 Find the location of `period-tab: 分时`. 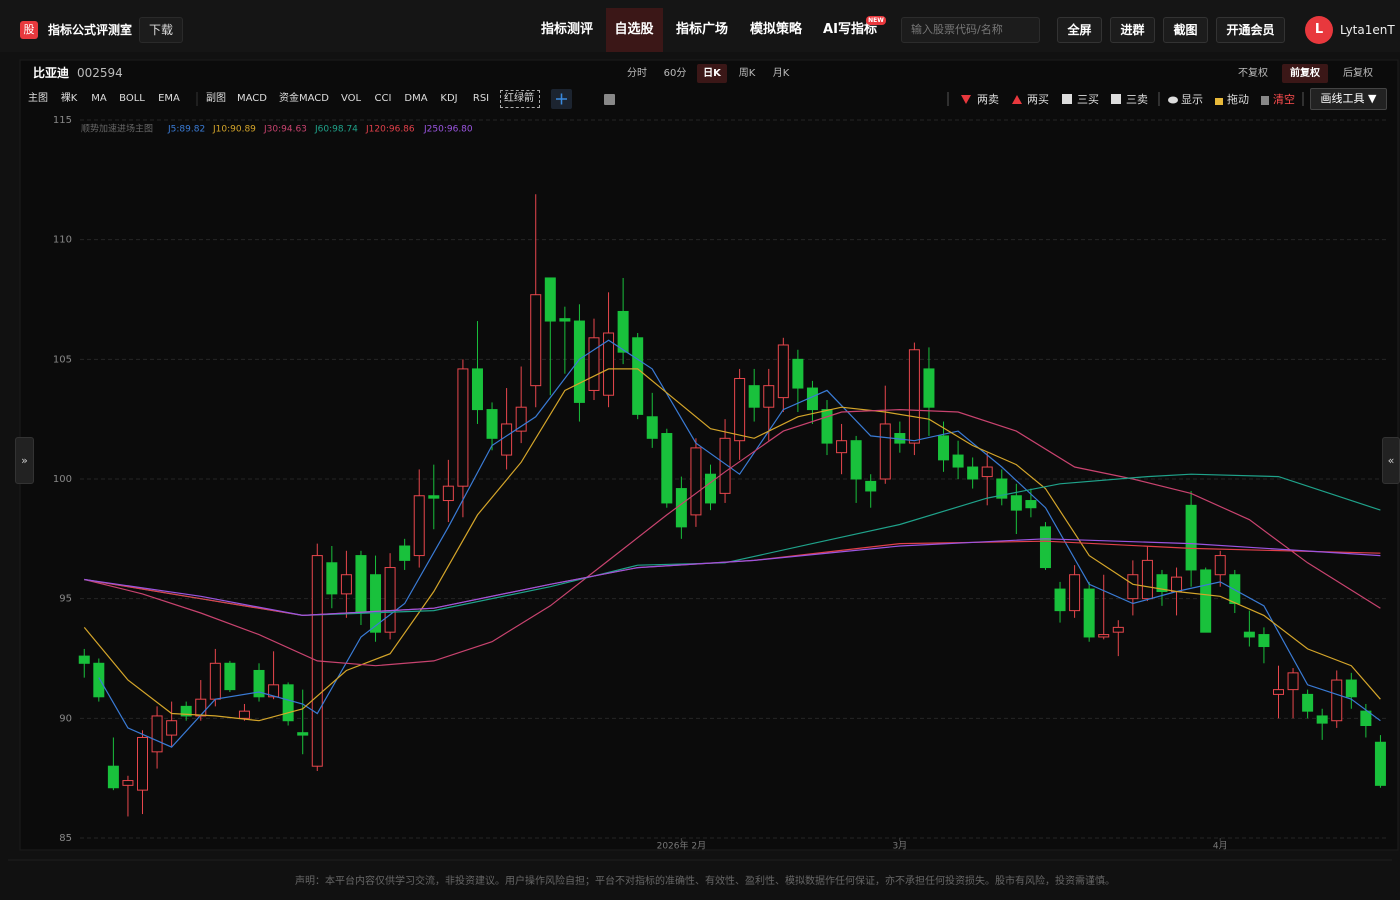

period-tab: 分时 is located at coordinates (637, 73).